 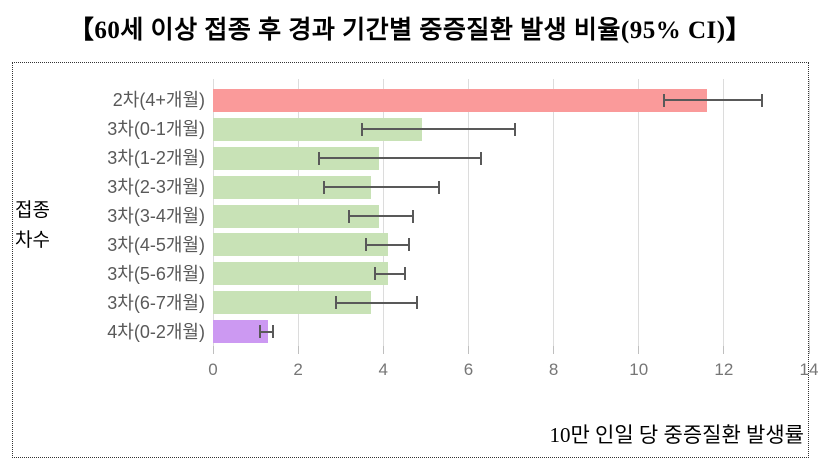 I want to click on category-label: 3차(0-1개월), so click(x=156, y=129).